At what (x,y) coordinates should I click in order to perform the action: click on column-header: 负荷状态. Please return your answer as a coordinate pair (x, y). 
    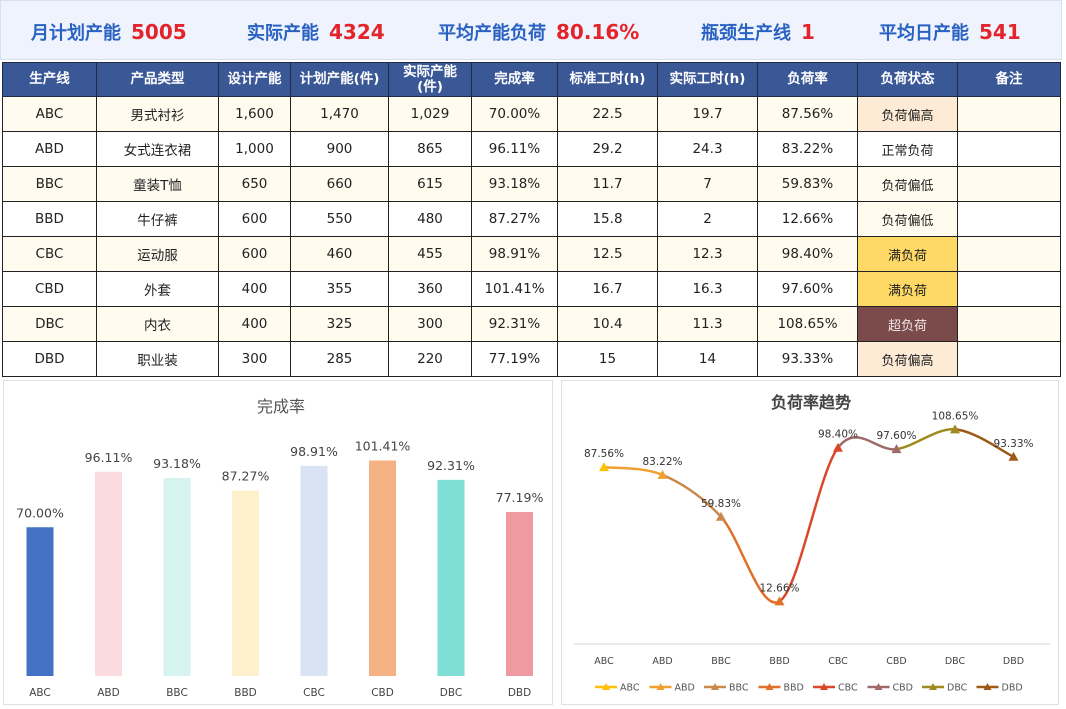
    Looking at the image, I should click on (907, 79).